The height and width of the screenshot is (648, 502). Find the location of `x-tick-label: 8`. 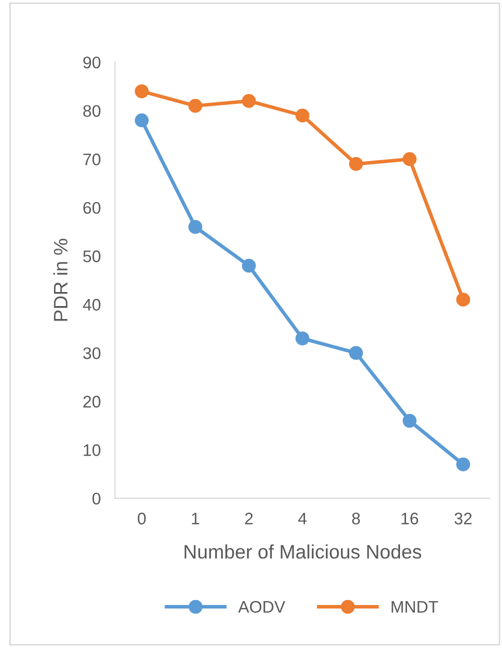

x-tick-label: 8 is located at coordinates (356, 518).